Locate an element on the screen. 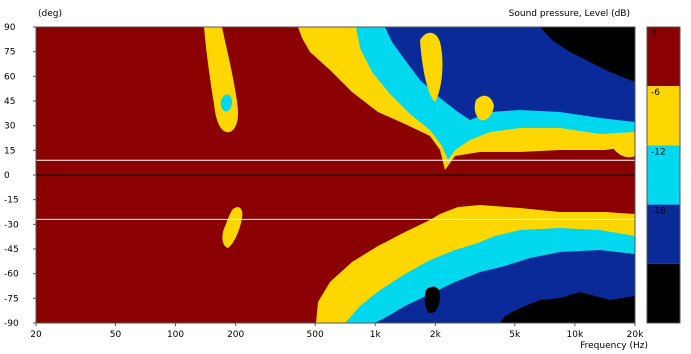 The height and width of the screenshot is (354, 691). x-tick-label: 2k is located at coordinates (436, 335).